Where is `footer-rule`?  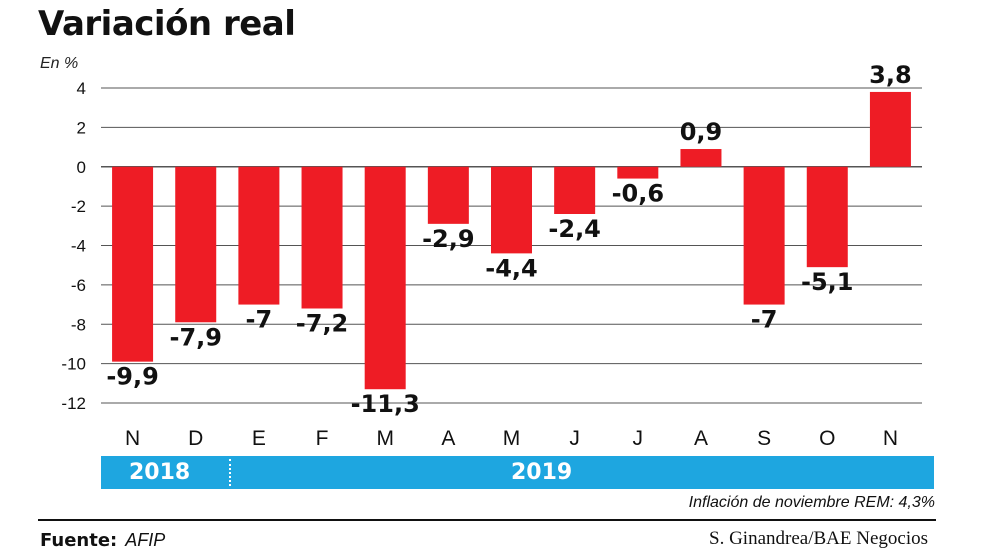
footer-rule is located at coordinates (487, 520).